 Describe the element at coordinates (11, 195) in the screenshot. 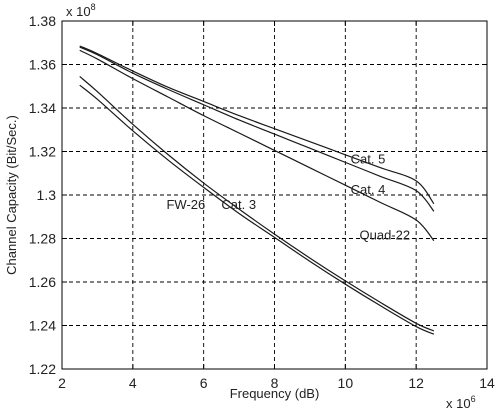

I see `y-axis-label: Channel Capacity (Bit/Sec.)` at that location.